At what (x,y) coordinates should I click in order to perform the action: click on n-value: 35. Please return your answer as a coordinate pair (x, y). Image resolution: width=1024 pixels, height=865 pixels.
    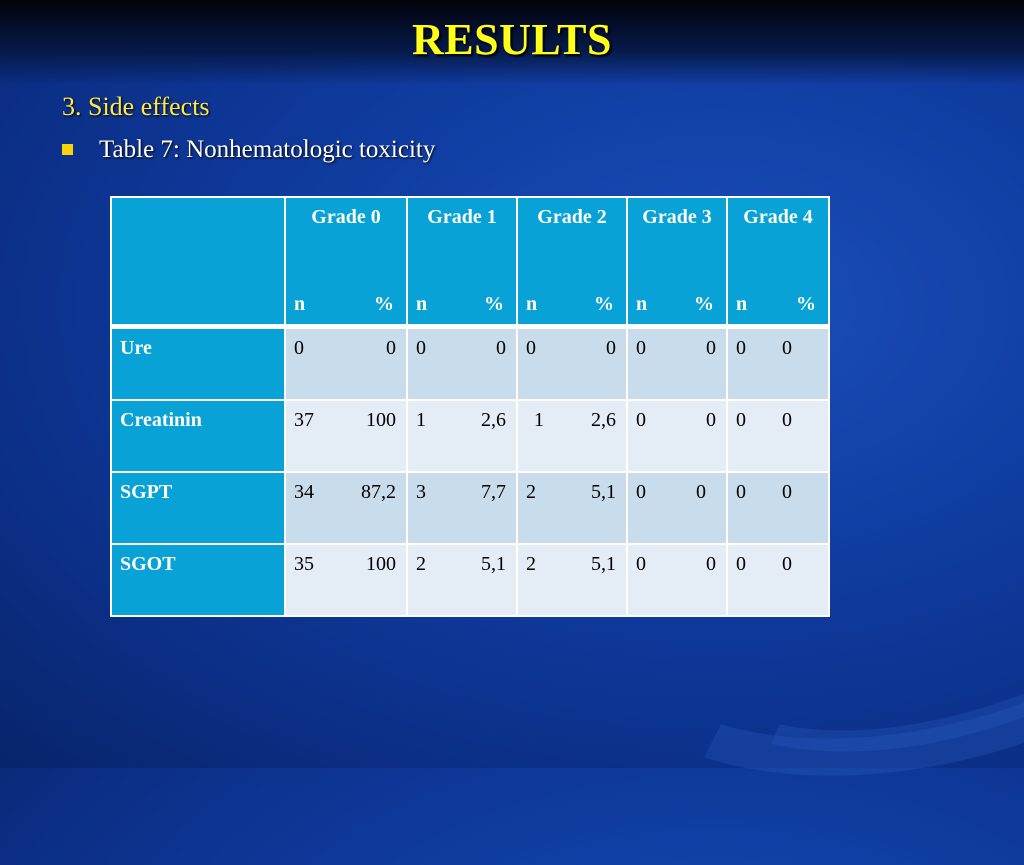
    Looking at the image, I should click on (304, 564).